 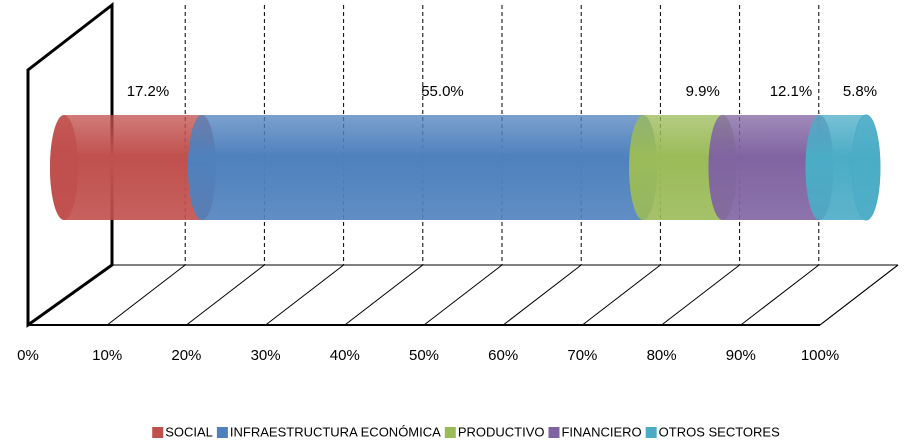 I want to click on legend-label: PRODUCTIVO, so click(x=501, y=431).